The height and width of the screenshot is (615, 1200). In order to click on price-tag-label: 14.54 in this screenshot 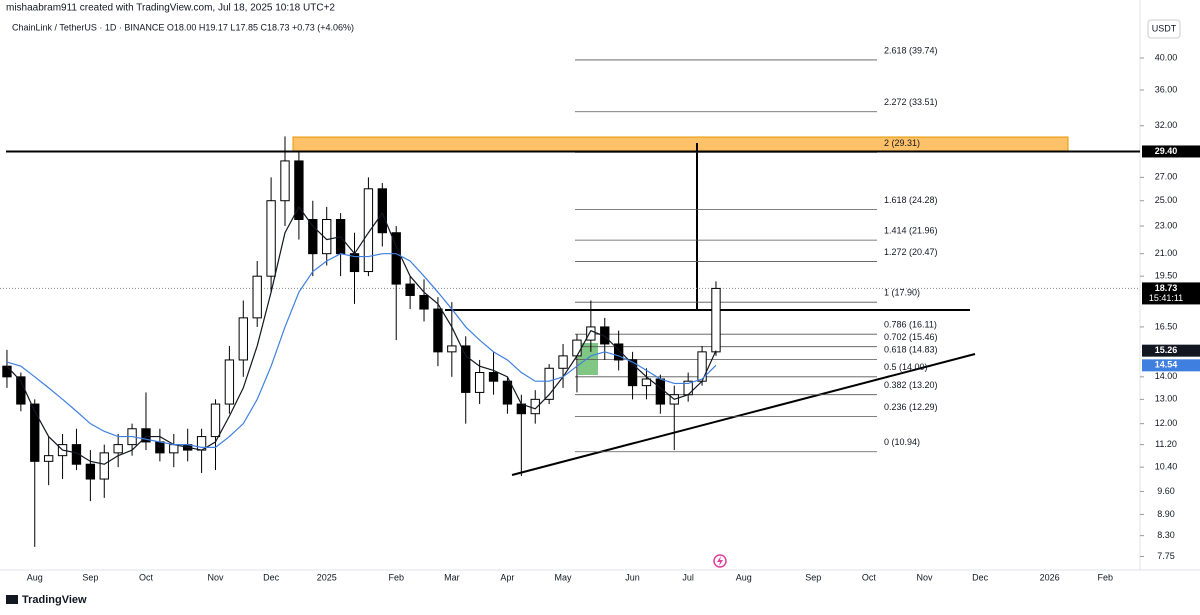, I will do `click(1166, 365)`.